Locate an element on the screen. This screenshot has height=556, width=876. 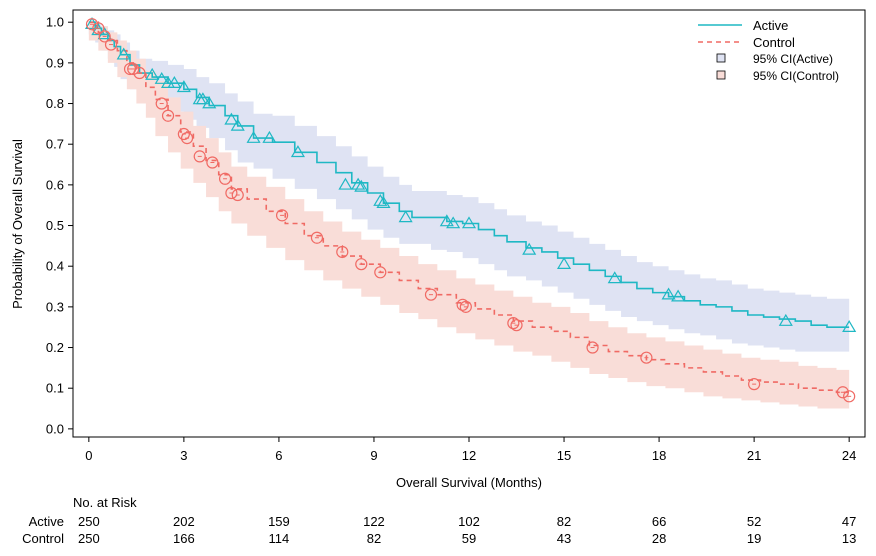
y-tick-label: 0.5 is located at coordinates (55, 225).